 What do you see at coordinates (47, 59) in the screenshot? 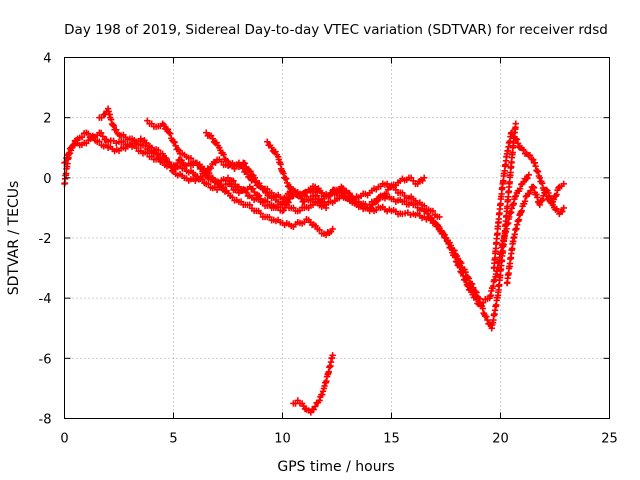
I see `y-tick-label: 4` at bounding box center [47, 59].